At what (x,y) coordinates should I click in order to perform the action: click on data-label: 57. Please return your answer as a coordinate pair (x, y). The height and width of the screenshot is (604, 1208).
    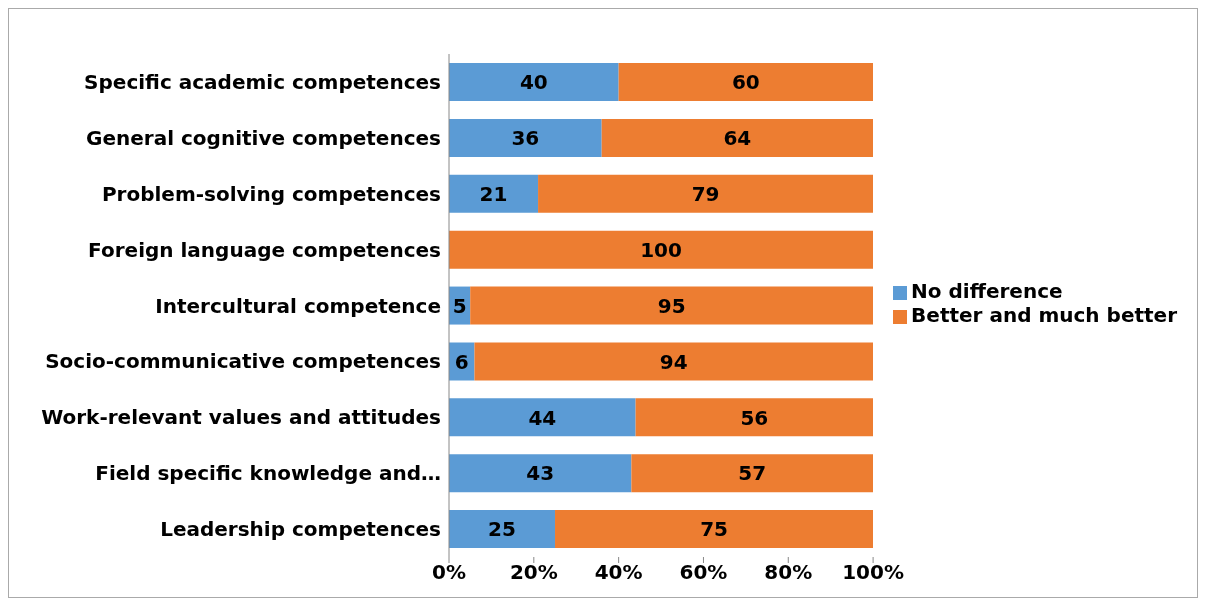
    Looking at the image, I should click on (752, 473).